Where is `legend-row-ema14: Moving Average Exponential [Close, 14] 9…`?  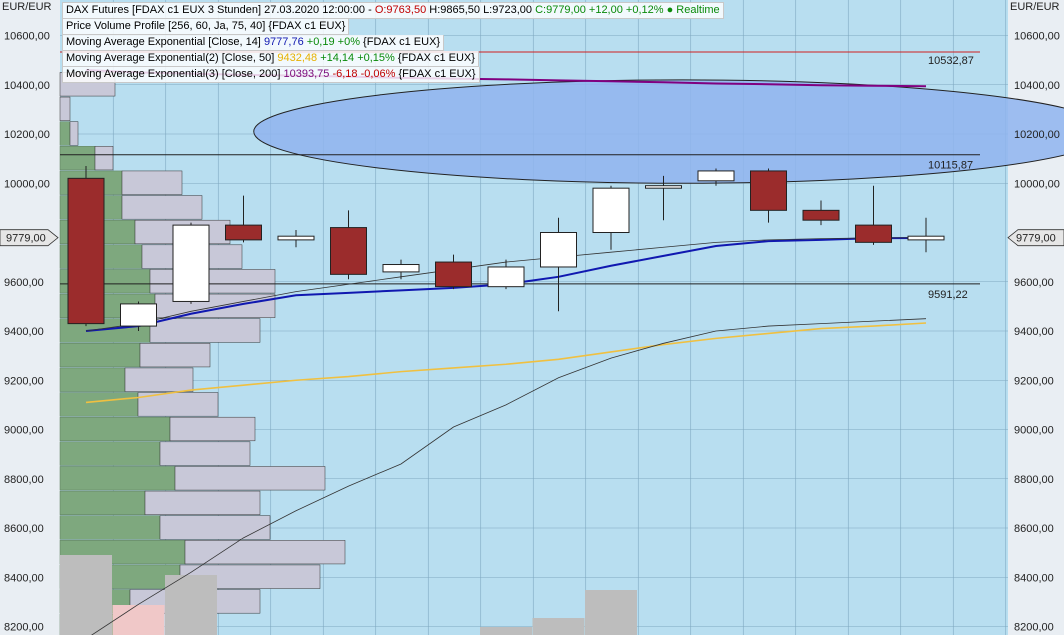
legend-row-ema14: Moving Average Exponential [Close, 14] 9… is located at coordinates (253, 43).